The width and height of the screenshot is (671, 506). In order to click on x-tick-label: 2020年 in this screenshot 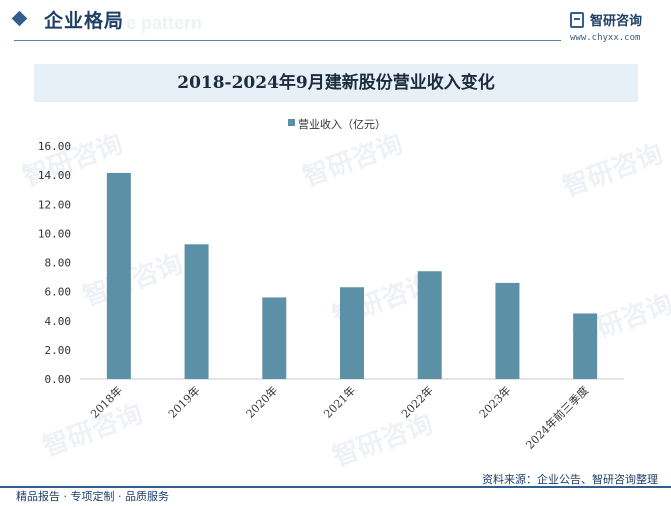, I will do `click(261, 401)`.